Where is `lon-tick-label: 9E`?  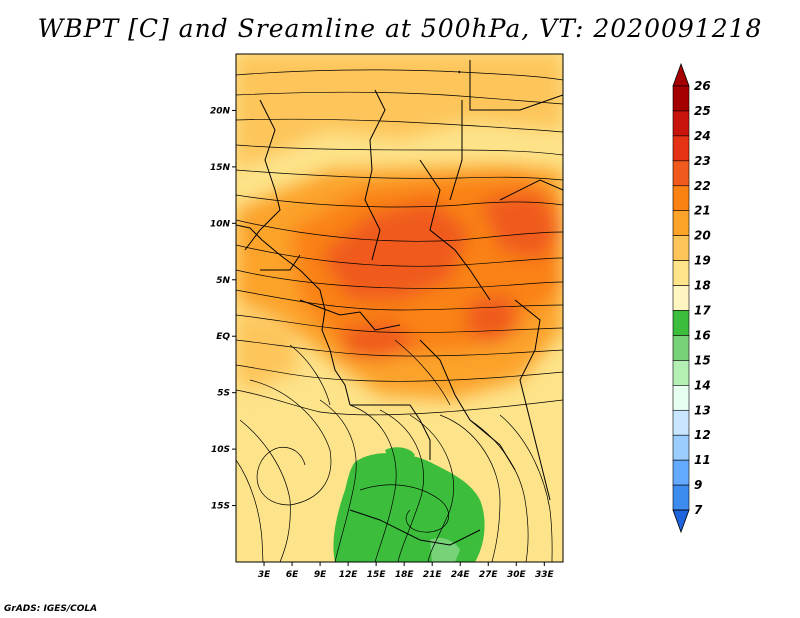
lon-tick-label: 9E is located at coordinates (320, 575).